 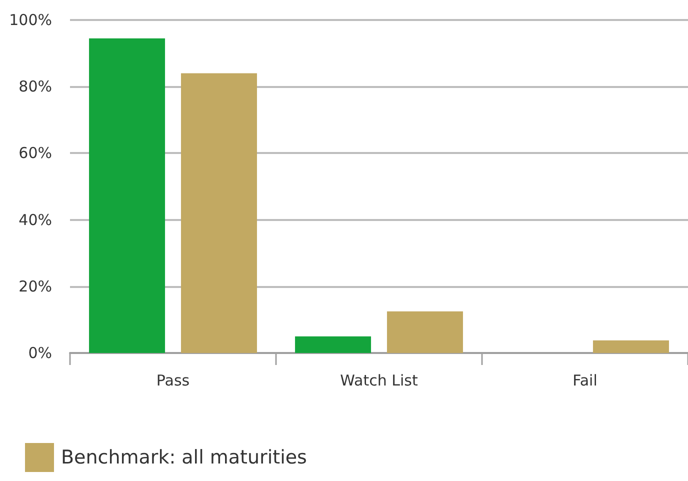 I want to click on y-tick-label: 80%, so click(x=35, y=87).